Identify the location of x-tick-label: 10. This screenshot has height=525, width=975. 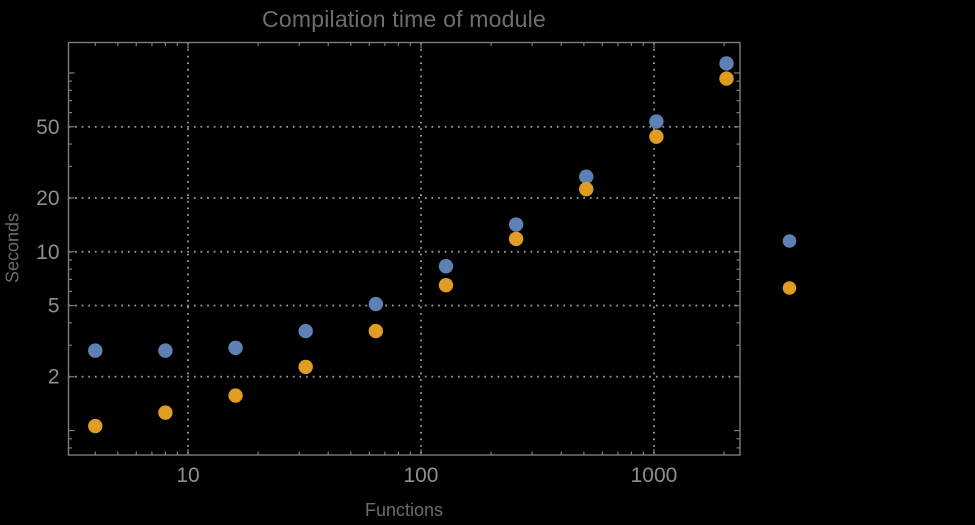
(187, 475).